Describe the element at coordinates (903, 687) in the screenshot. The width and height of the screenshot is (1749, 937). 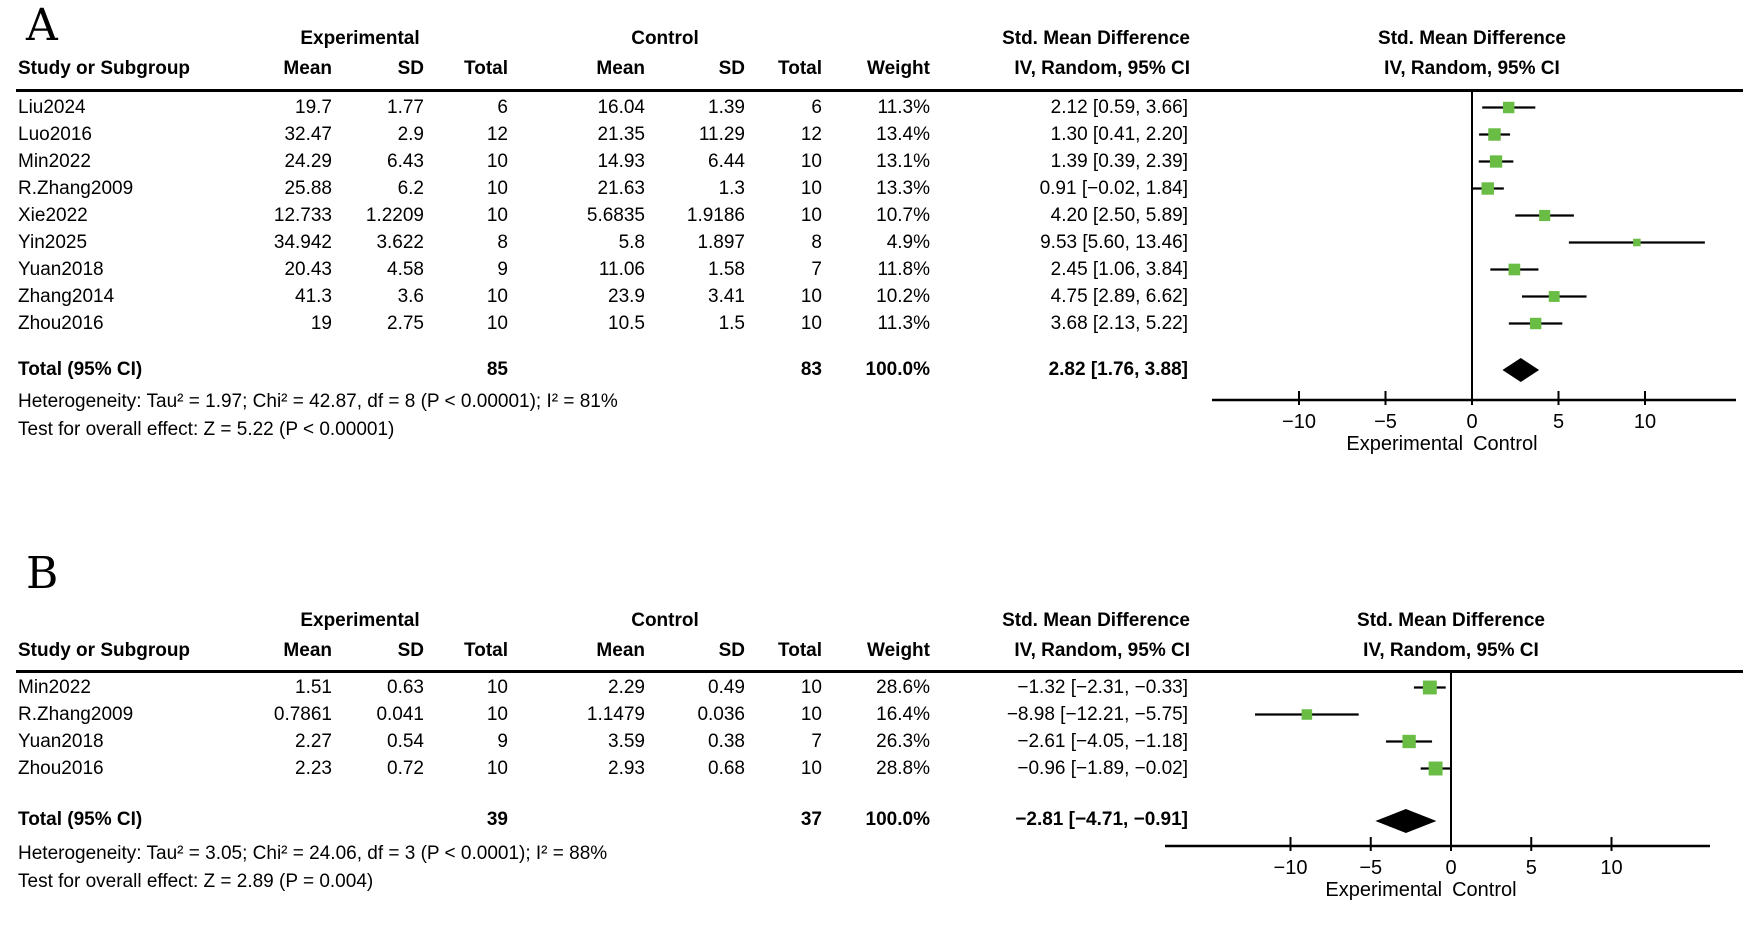
I see `weight-cell: 28.6%` at that location.